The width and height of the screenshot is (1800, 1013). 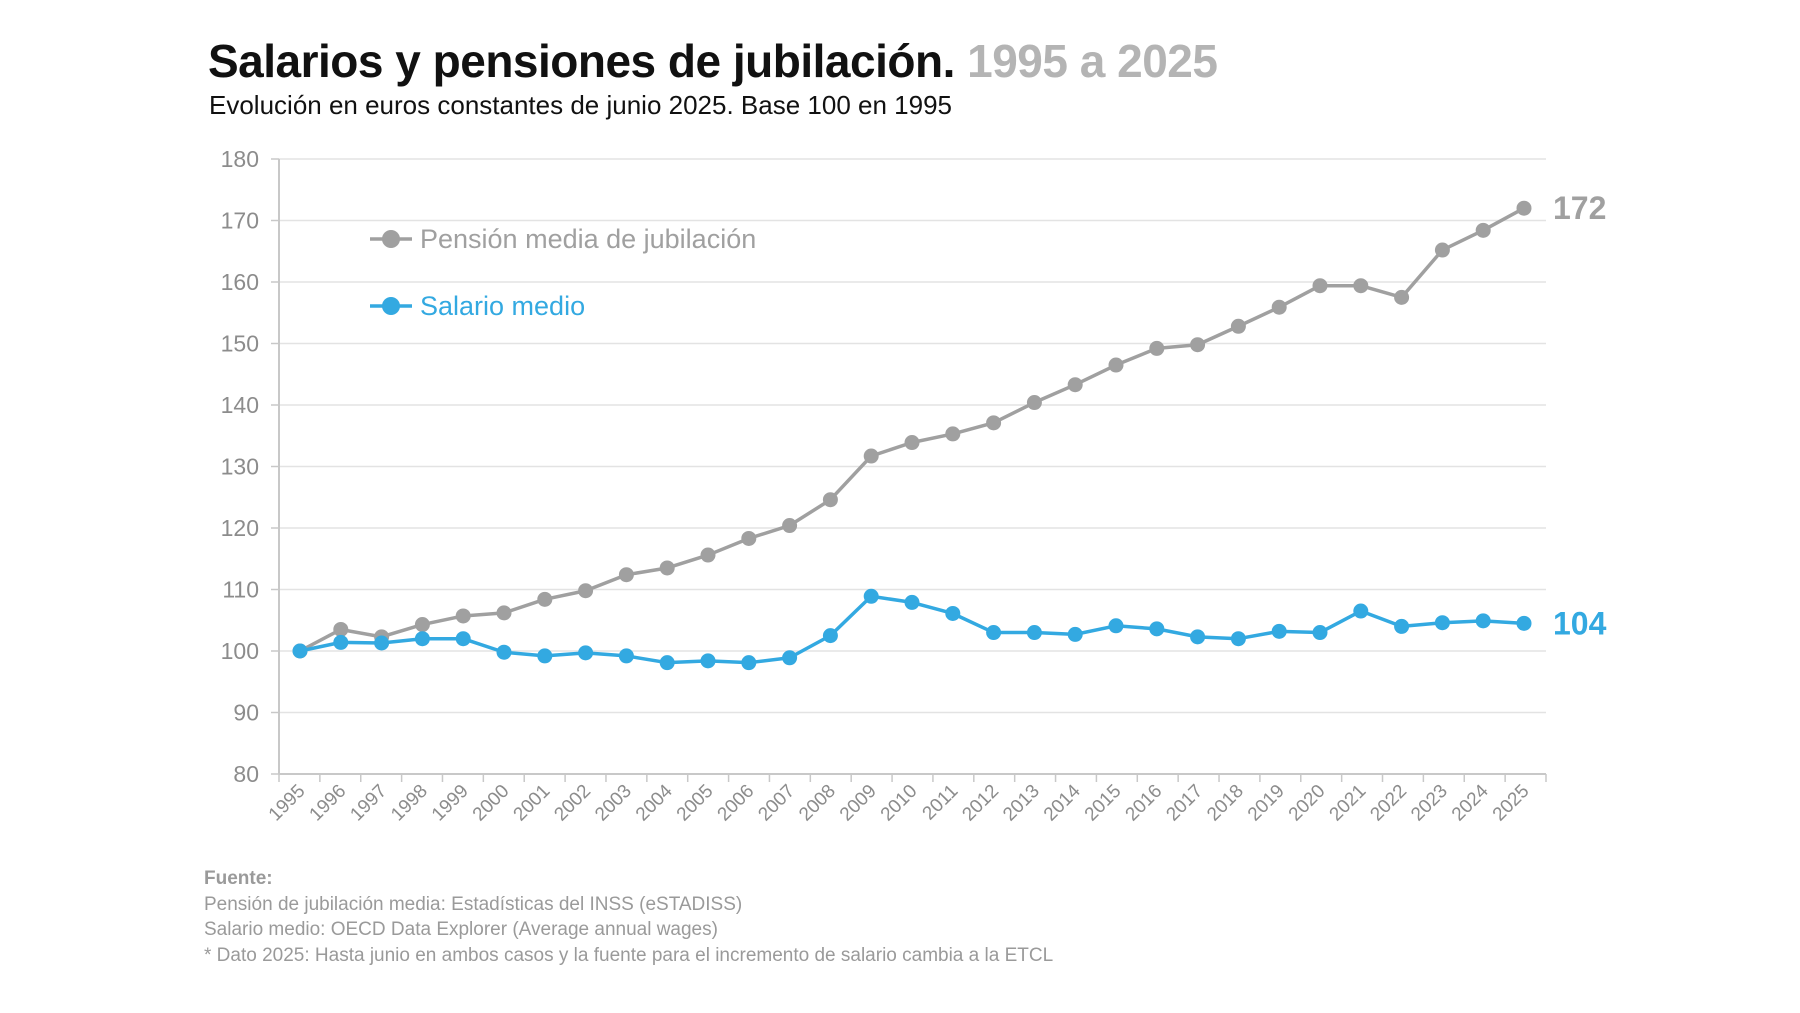 I want to click on x-tick-label: 2019, so click(x=1266, y=803).